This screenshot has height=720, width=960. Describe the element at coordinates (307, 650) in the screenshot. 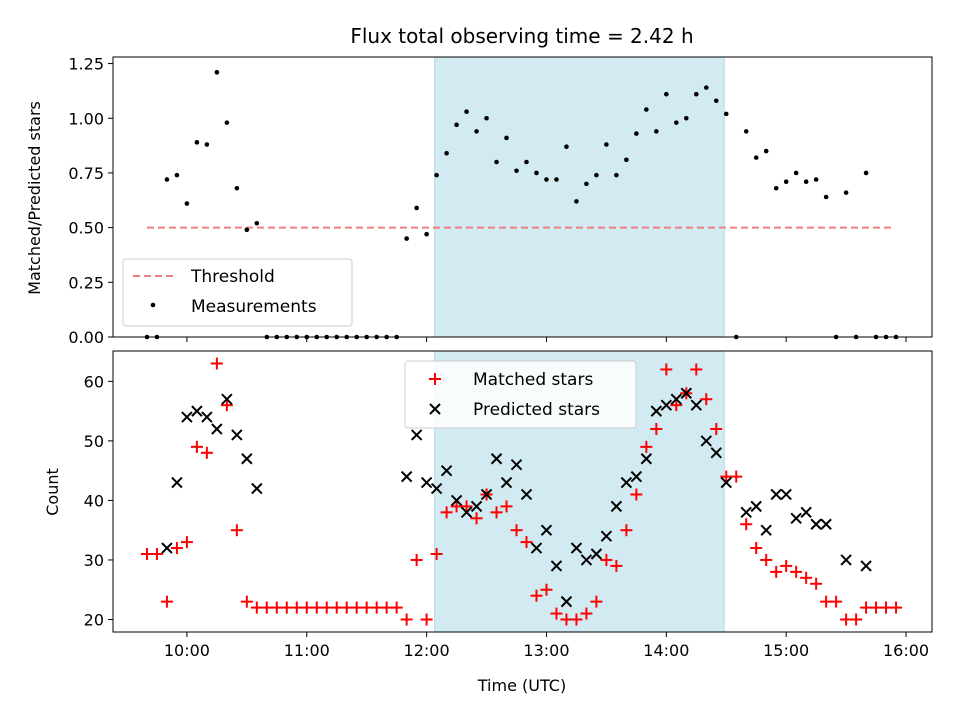

I see `x-tick-label: 11:00` at that location.